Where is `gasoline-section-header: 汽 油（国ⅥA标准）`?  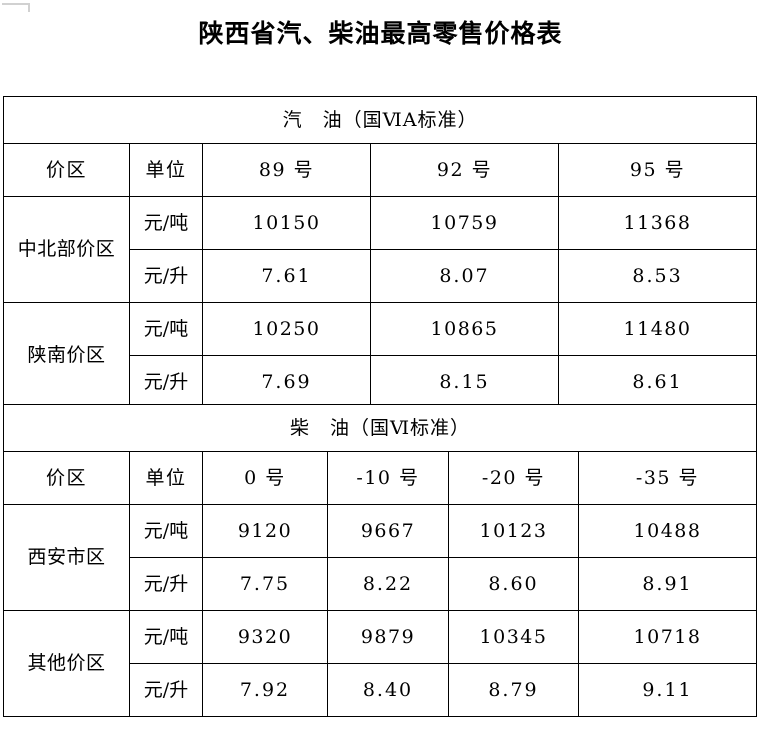 gasoline-section-header: 汽 油（国ⅥA标准） is located at coordinates (380, 120).